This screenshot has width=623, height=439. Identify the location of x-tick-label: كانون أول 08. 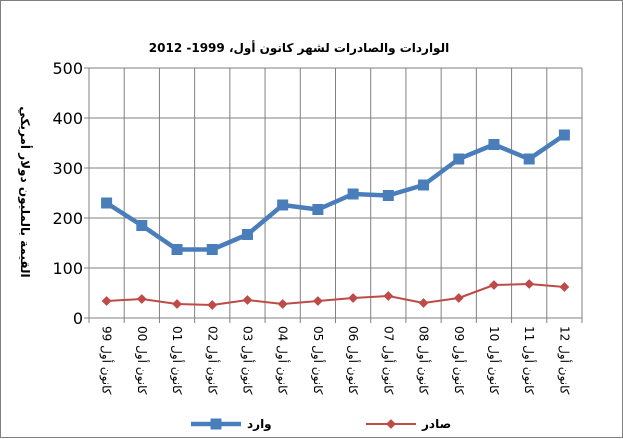
(424, 360).